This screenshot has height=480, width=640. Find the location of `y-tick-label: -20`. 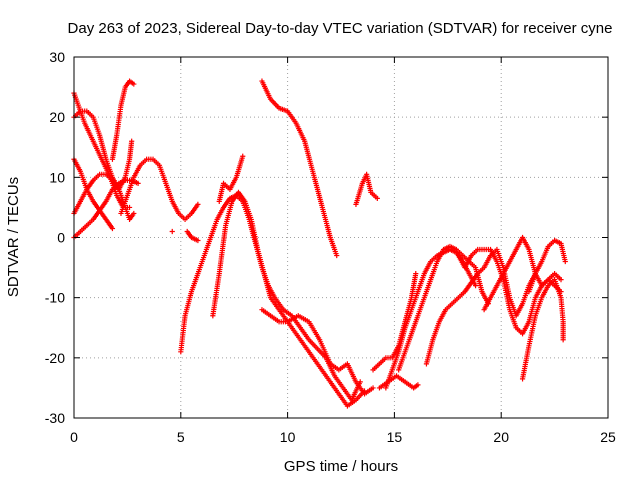

y-tick-label: -20 is located at coordinates (55, 358).